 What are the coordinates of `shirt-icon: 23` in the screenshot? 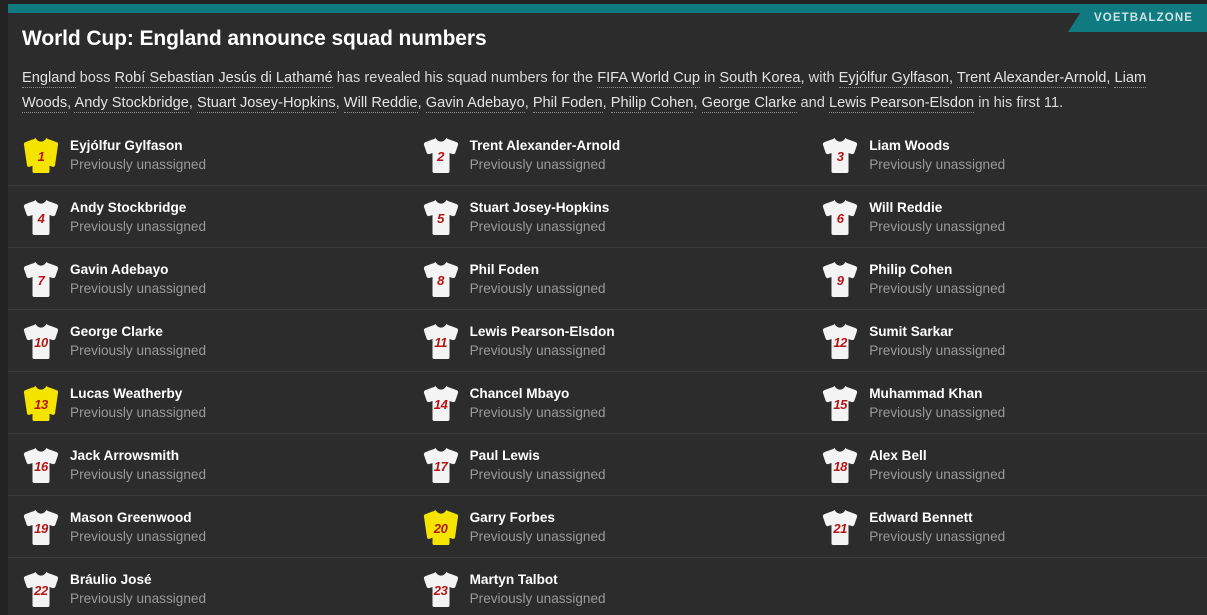 It's located at (441, 589).